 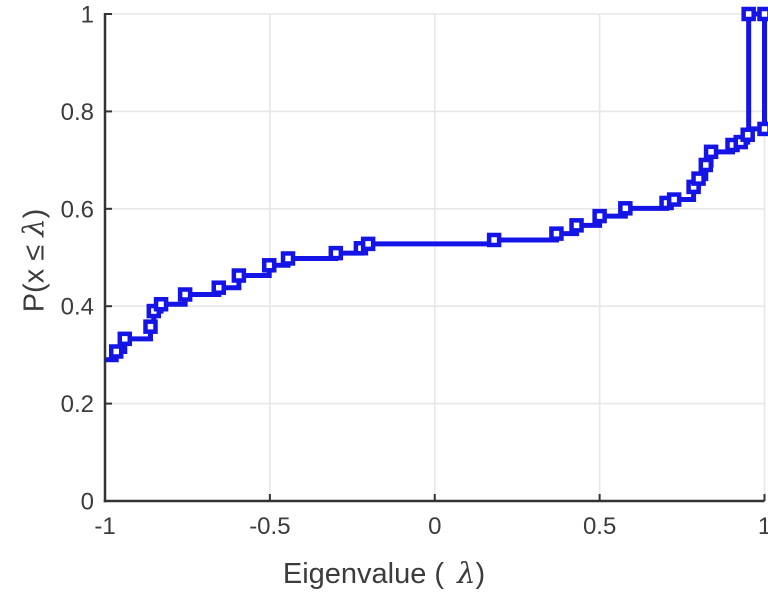 I want to click on x-tick-label: 0.5, so click(x=599, y=526).